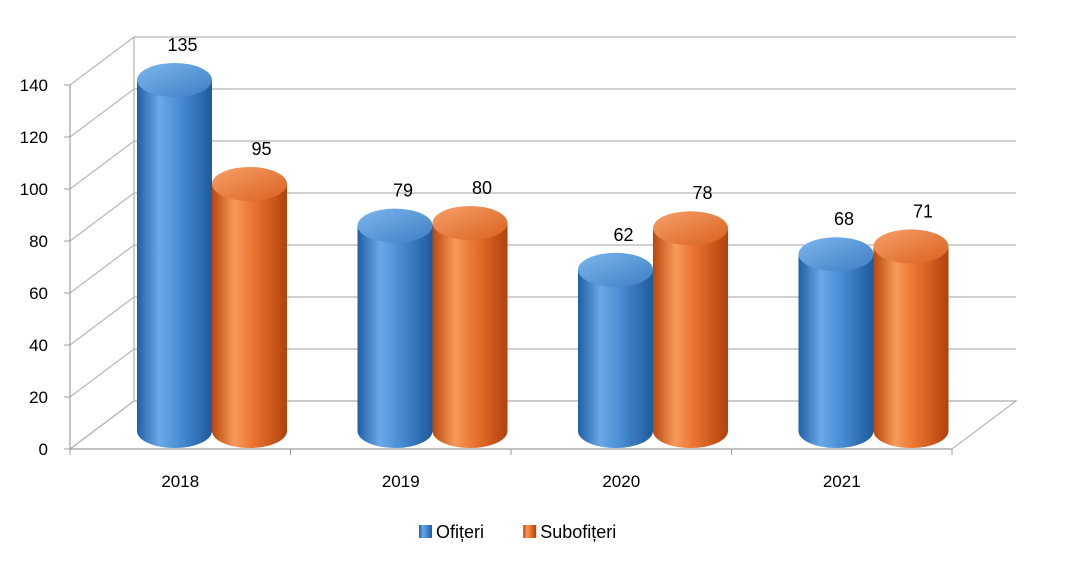 This screenshot has width=1072, height=561. What do you see at coordinates (38, 345) in the screenshot?
I see `y-tick-label: 40` at bounding box center [38, 345].